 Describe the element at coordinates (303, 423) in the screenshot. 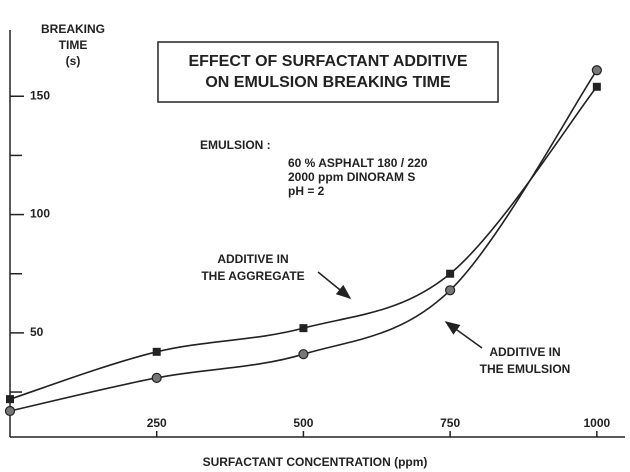

I see `x-tick-label: 500` at that location.